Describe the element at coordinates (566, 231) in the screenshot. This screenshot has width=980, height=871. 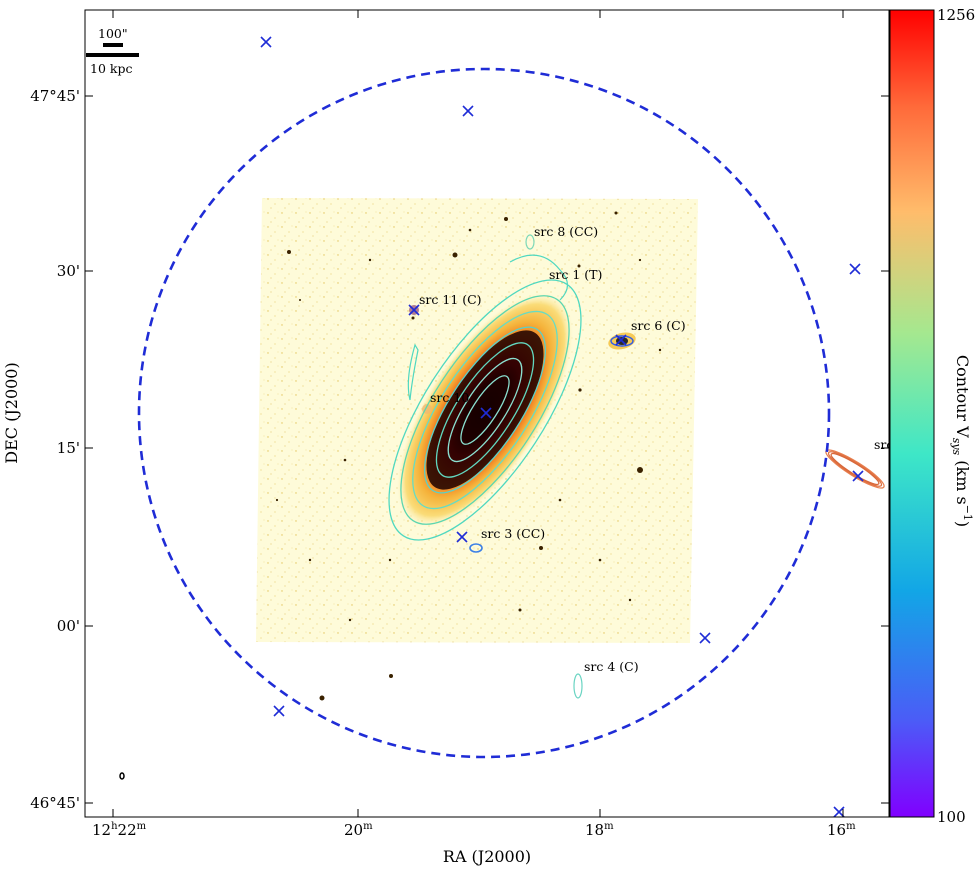
I see `source-label: src 8 (CC)` at that location.